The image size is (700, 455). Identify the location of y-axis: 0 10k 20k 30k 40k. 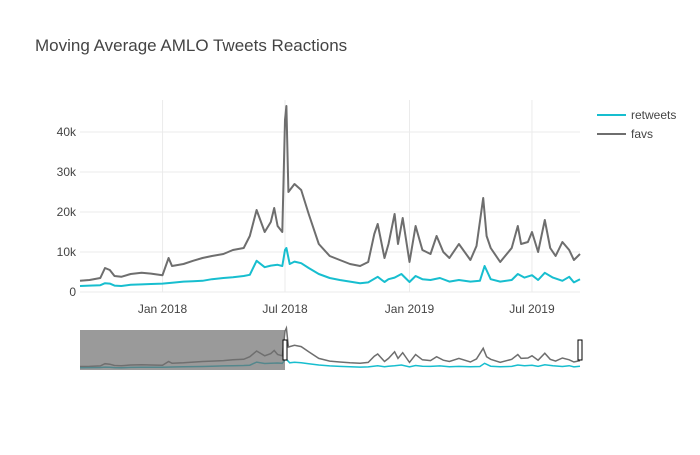
(67, 212).